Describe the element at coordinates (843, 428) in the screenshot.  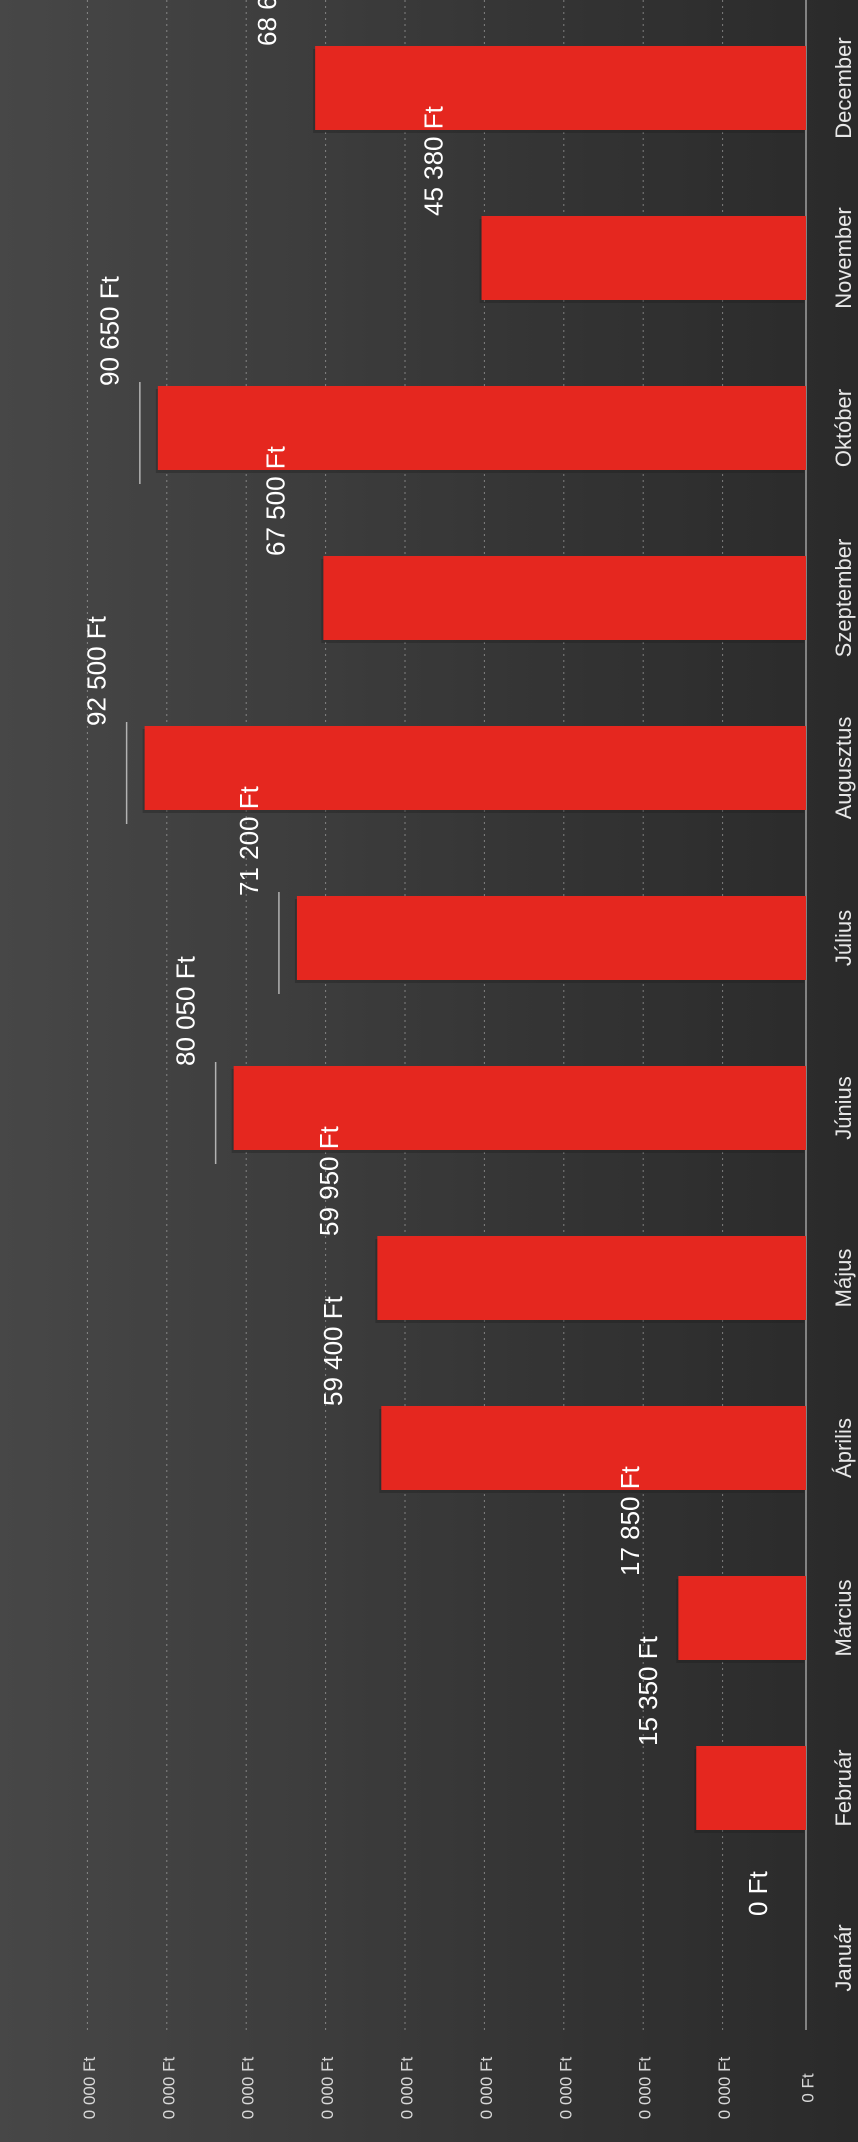
I see `category-label: Október` at that location.